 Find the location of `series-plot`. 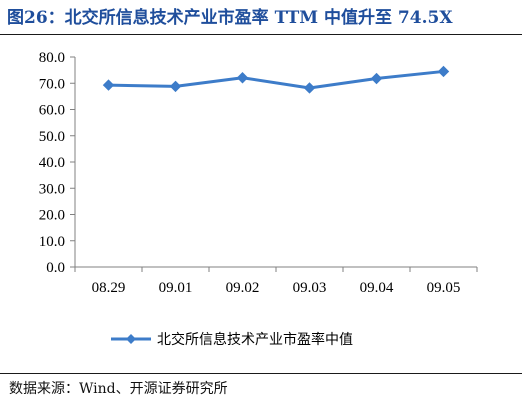

series-plot is located at coordinates (276, 79).